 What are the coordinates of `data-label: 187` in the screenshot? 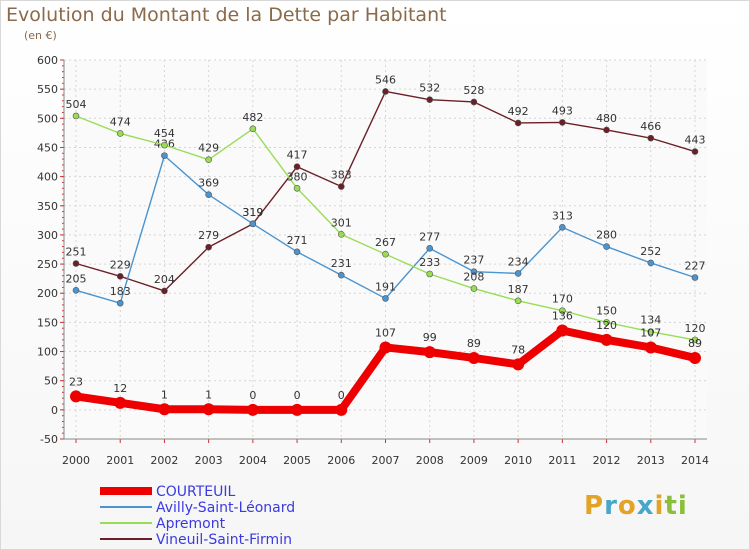 It's located at (518, 289).